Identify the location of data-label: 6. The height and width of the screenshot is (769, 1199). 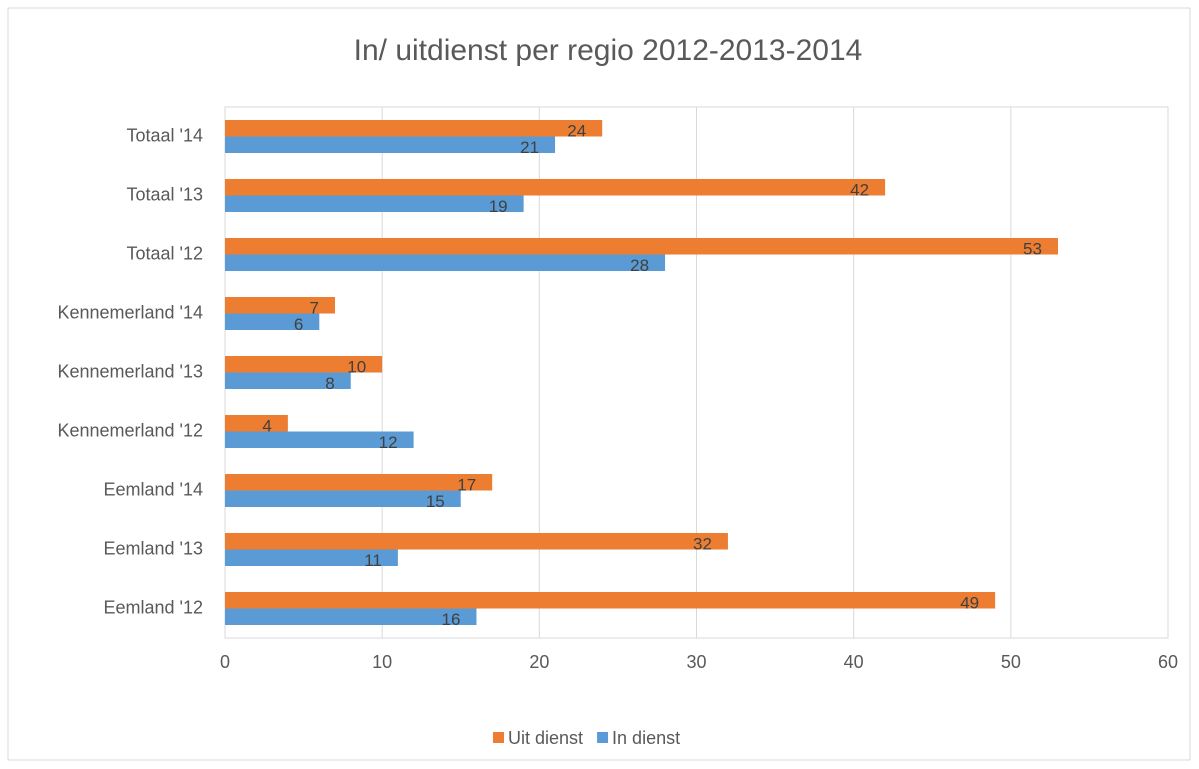
(298, 324).